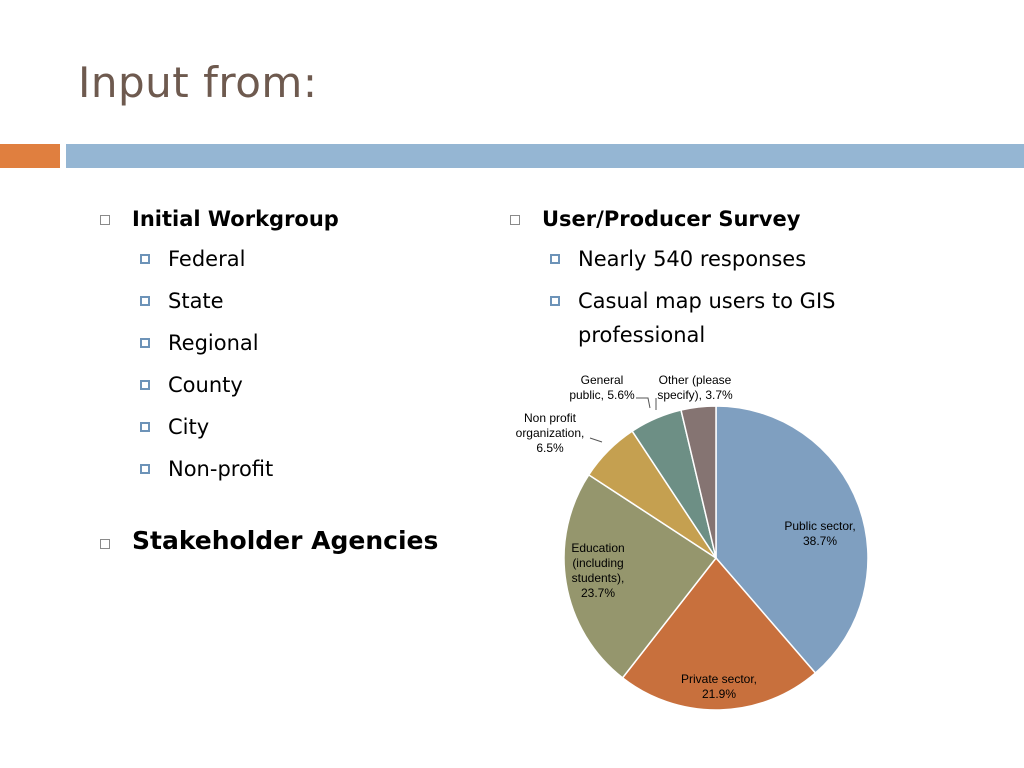  I want to click on bullet-regional: Regional, so click(286, 343).